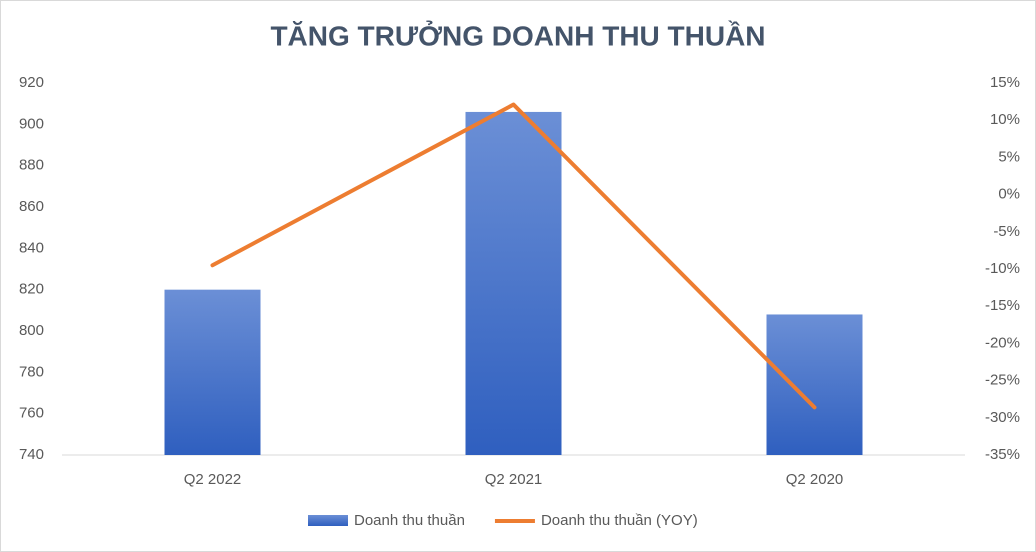  Describe the element at coordinates (1005, 119) in the screenshot. I see `y2-tick-label: 10%` at that location.